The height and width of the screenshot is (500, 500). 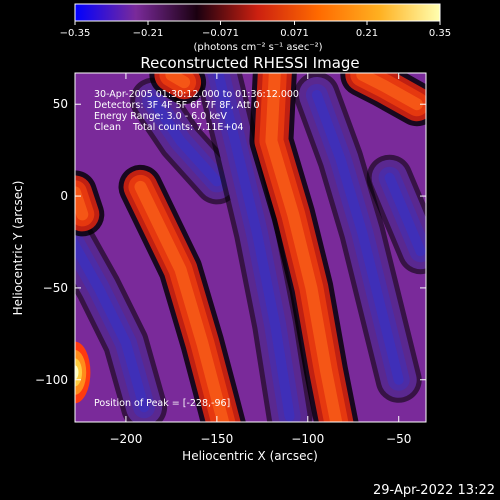 I want to click on colorbar-tick-label: 0.071, so click(x=294, y=33).